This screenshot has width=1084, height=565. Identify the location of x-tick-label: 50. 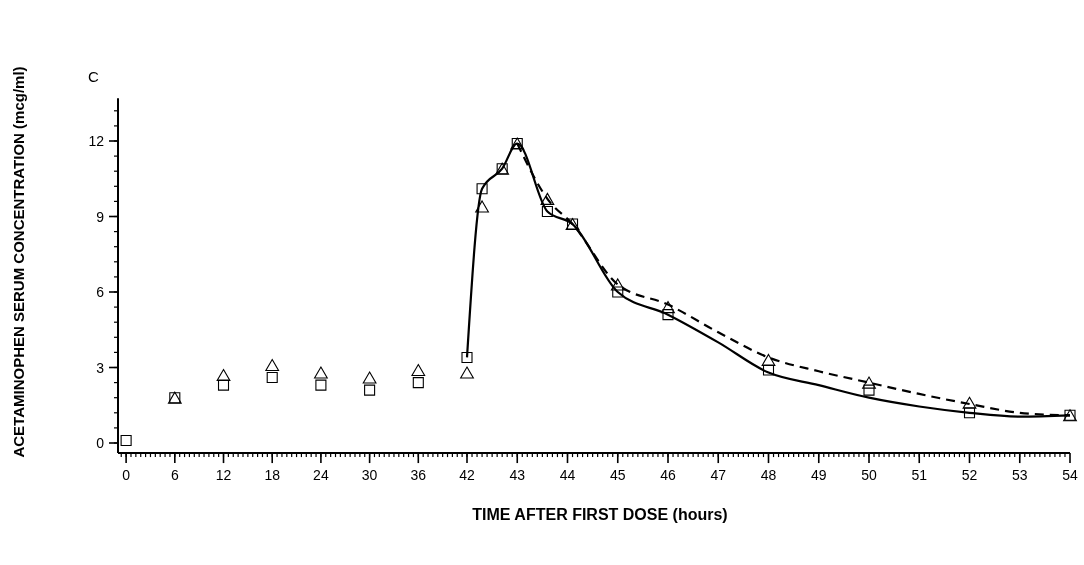
(869, 475).